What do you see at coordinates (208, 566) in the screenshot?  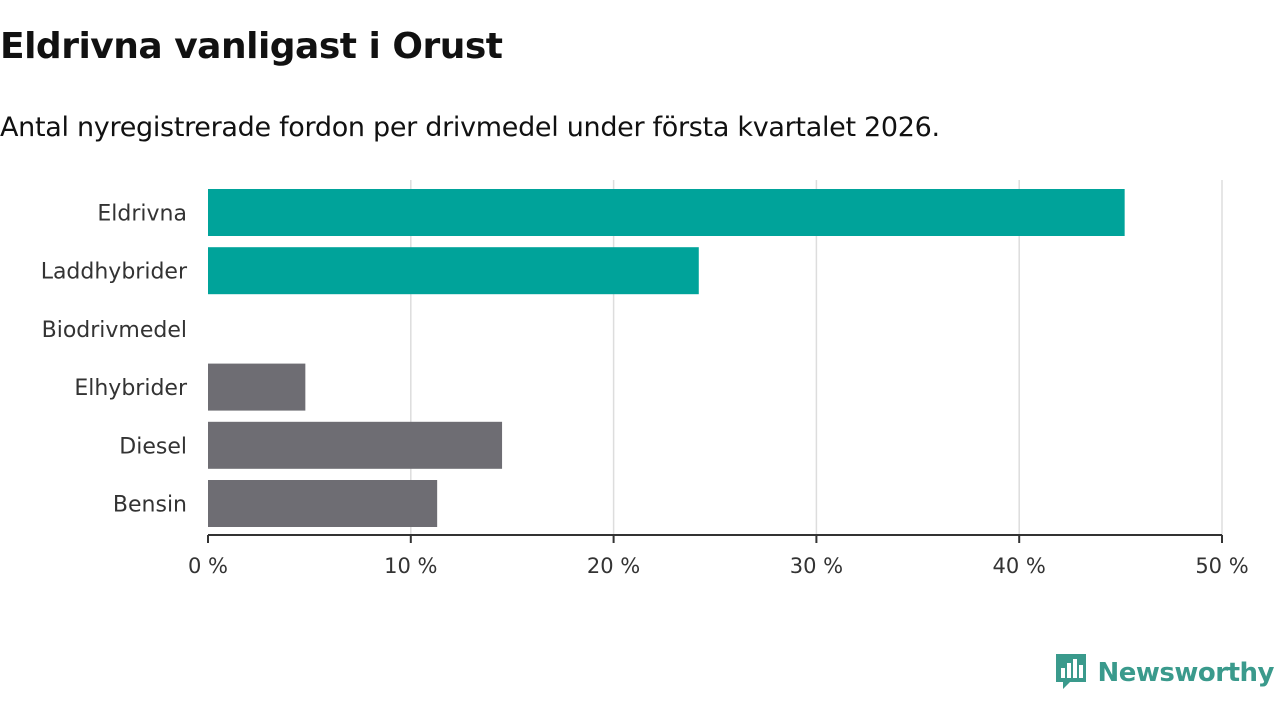 I see `x-tick-label: 0 %` at bounding box center [208, 566].